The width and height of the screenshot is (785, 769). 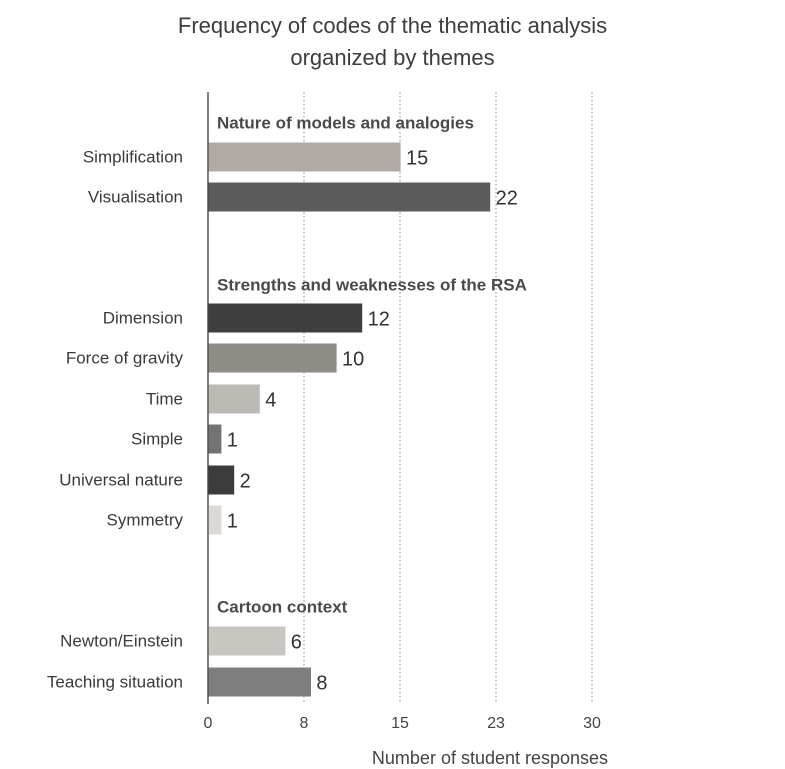 I want to click on x-tick-label-0: 0, so click(x=208, y=723).